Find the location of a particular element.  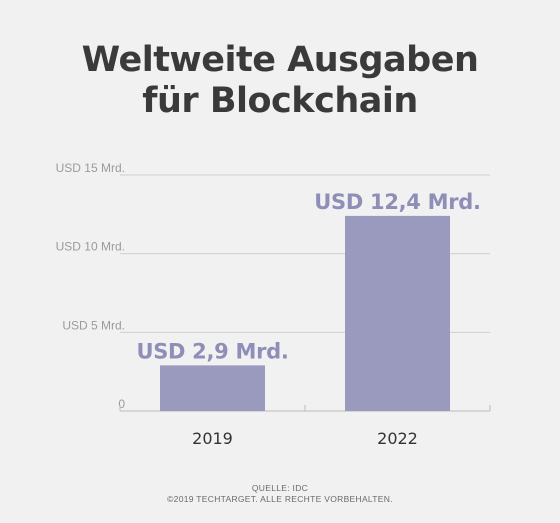

data-label-2019: USD 2,9 Mrd. is located at coordinates (212, 351).